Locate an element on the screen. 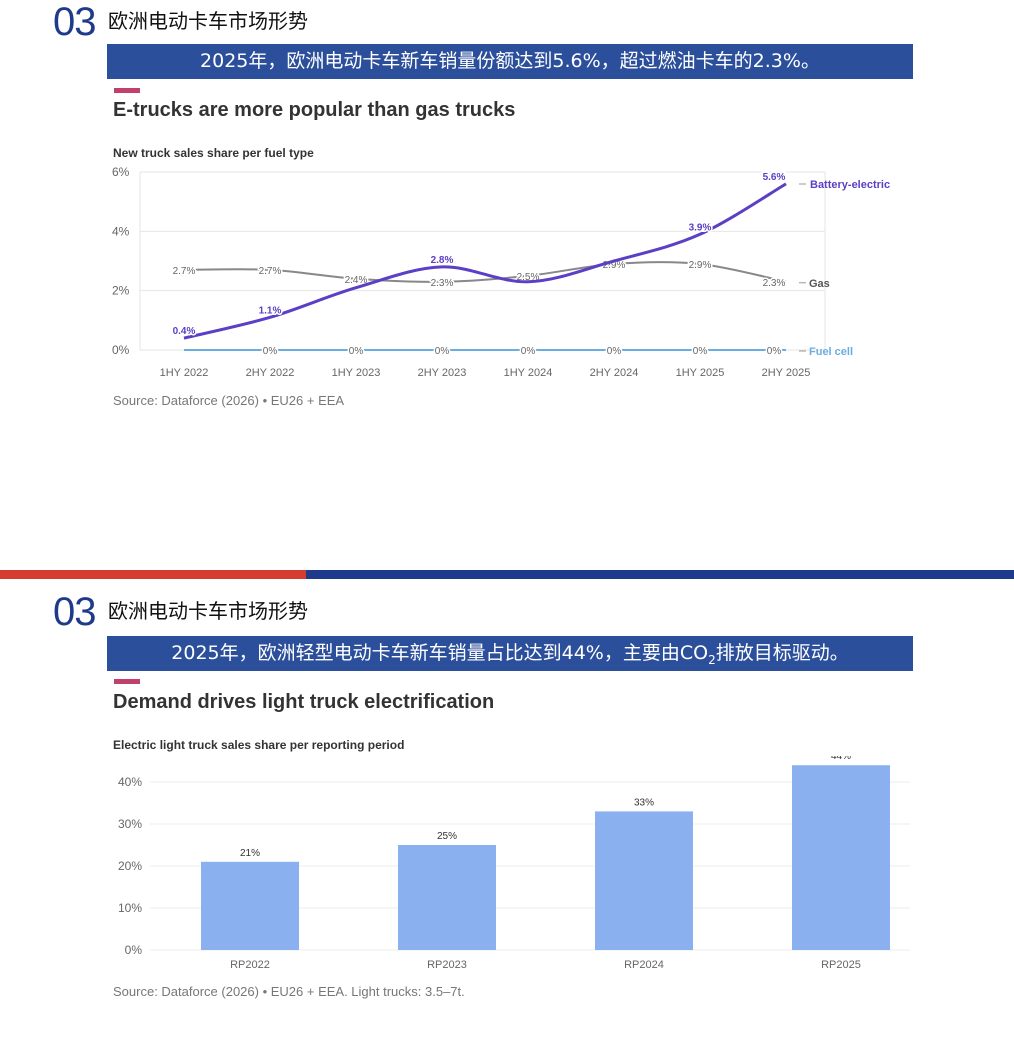  bar-value-label: 33% is located at coordinates (644, 802).